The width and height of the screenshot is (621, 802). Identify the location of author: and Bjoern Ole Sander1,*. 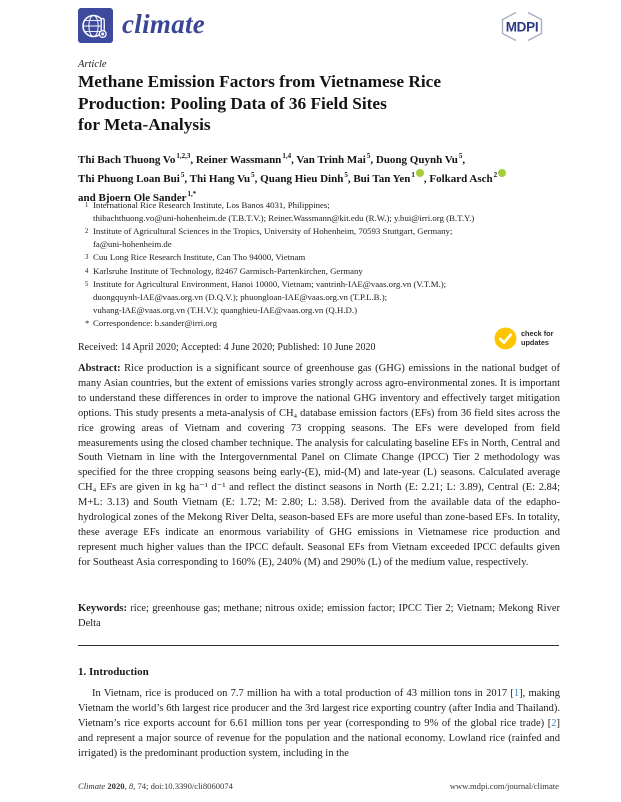
(137, 197).